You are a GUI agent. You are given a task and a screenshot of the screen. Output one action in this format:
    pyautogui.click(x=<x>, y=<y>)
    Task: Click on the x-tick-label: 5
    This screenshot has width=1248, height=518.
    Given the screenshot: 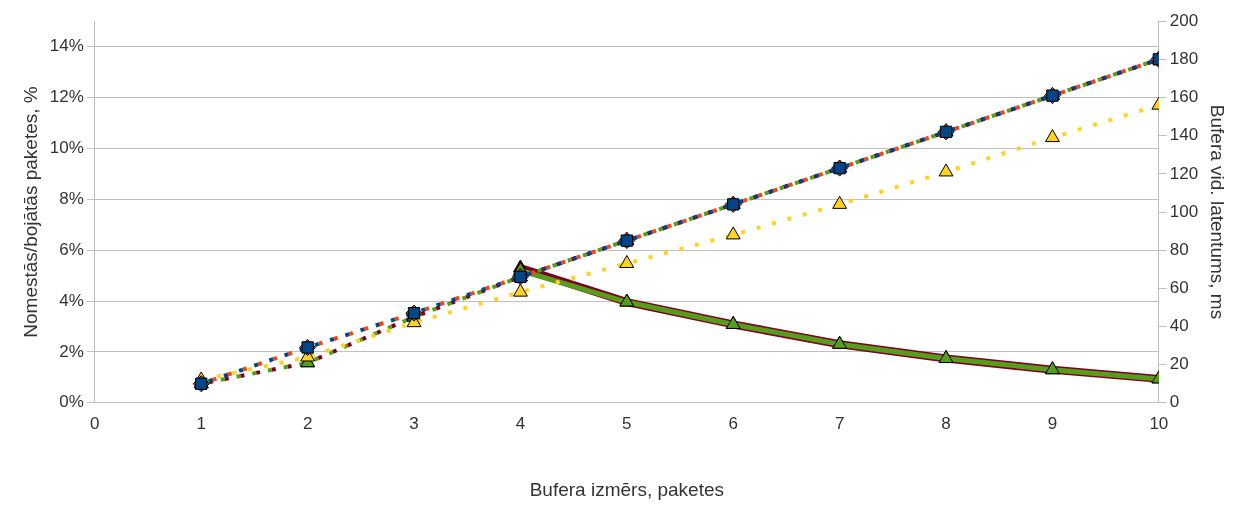 What is the action you would take?
    pyautogui.click(x=627, y=423)
    